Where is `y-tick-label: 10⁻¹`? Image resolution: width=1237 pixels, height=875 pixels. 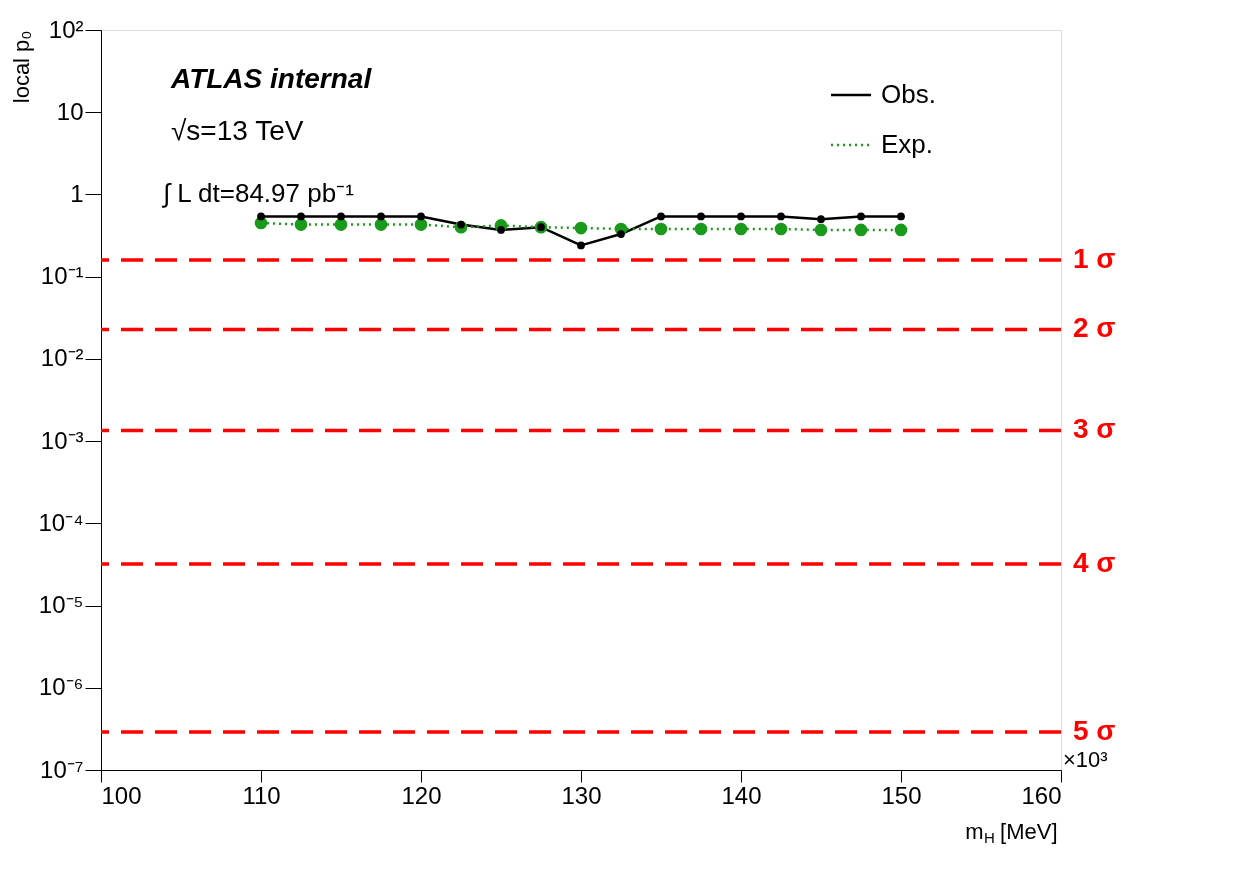
y-tick-label: 10⁻¹ is located at coordinates (62, 276).